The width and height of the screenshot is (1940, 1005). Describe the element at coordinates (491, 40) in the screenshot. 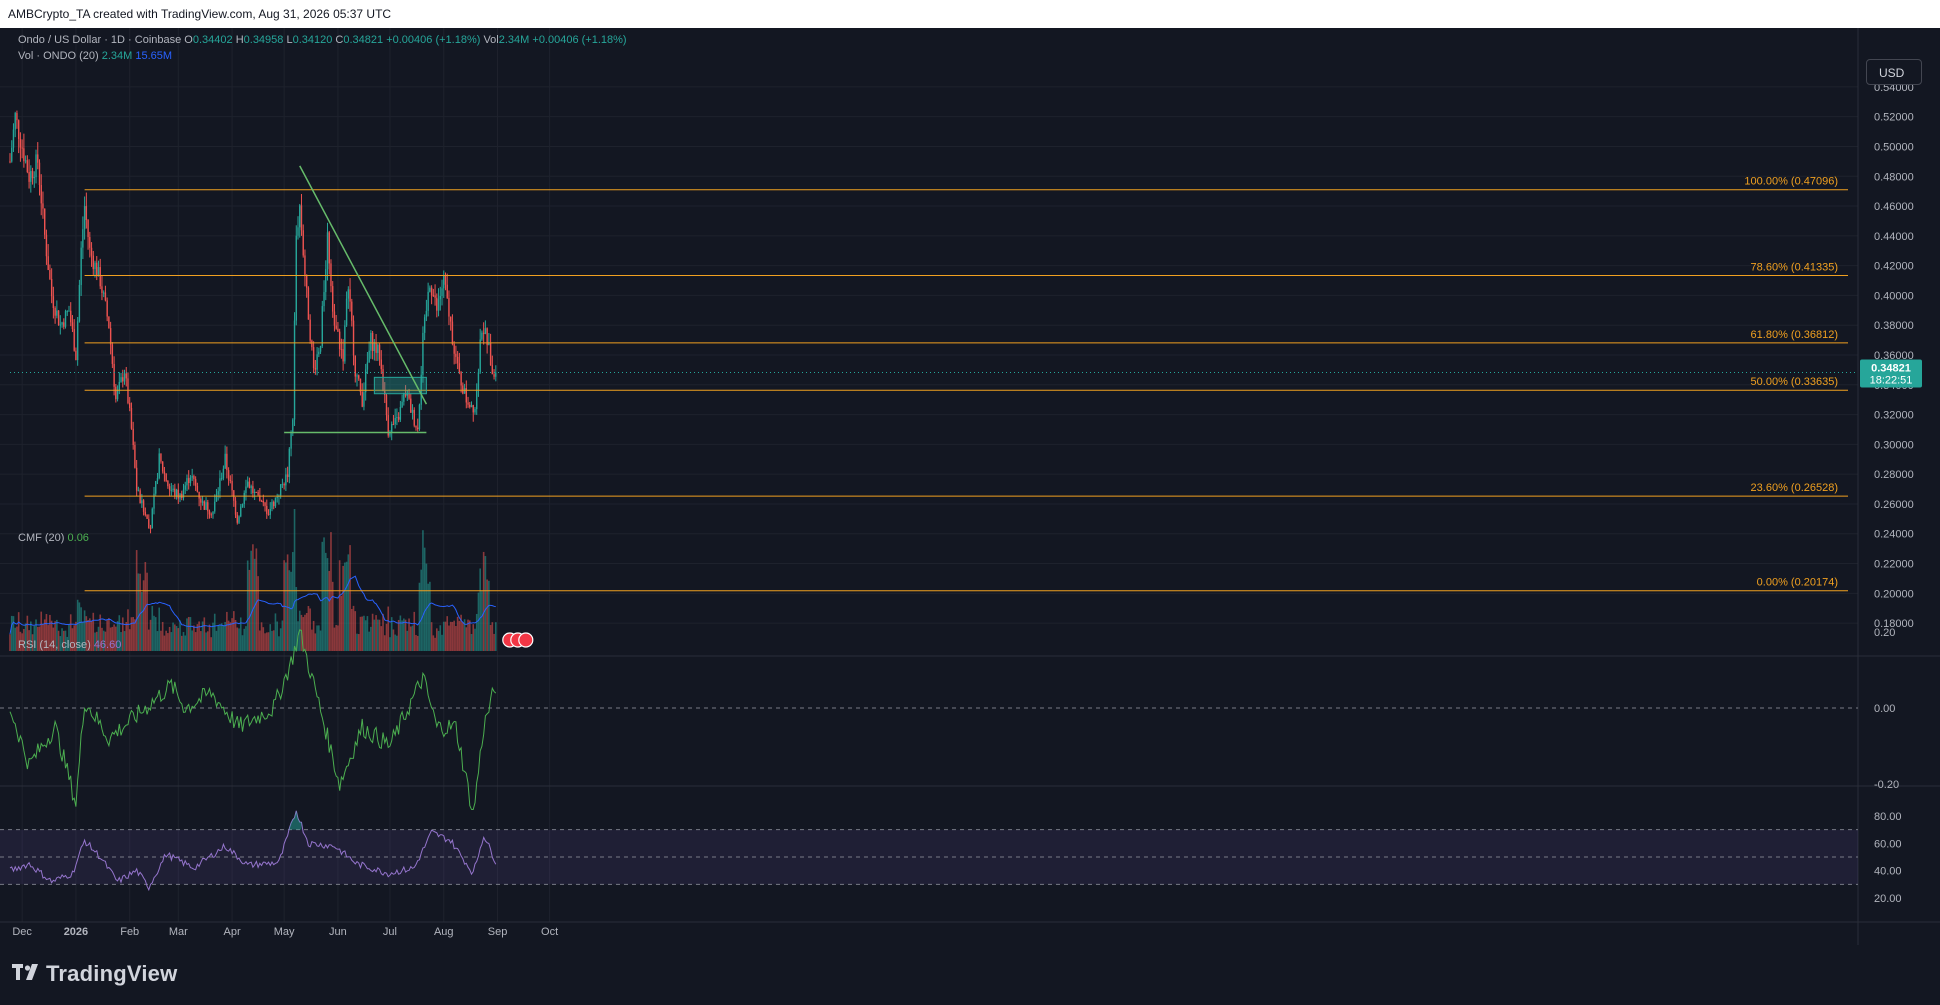

I see `vol-label: Vol` at that location.